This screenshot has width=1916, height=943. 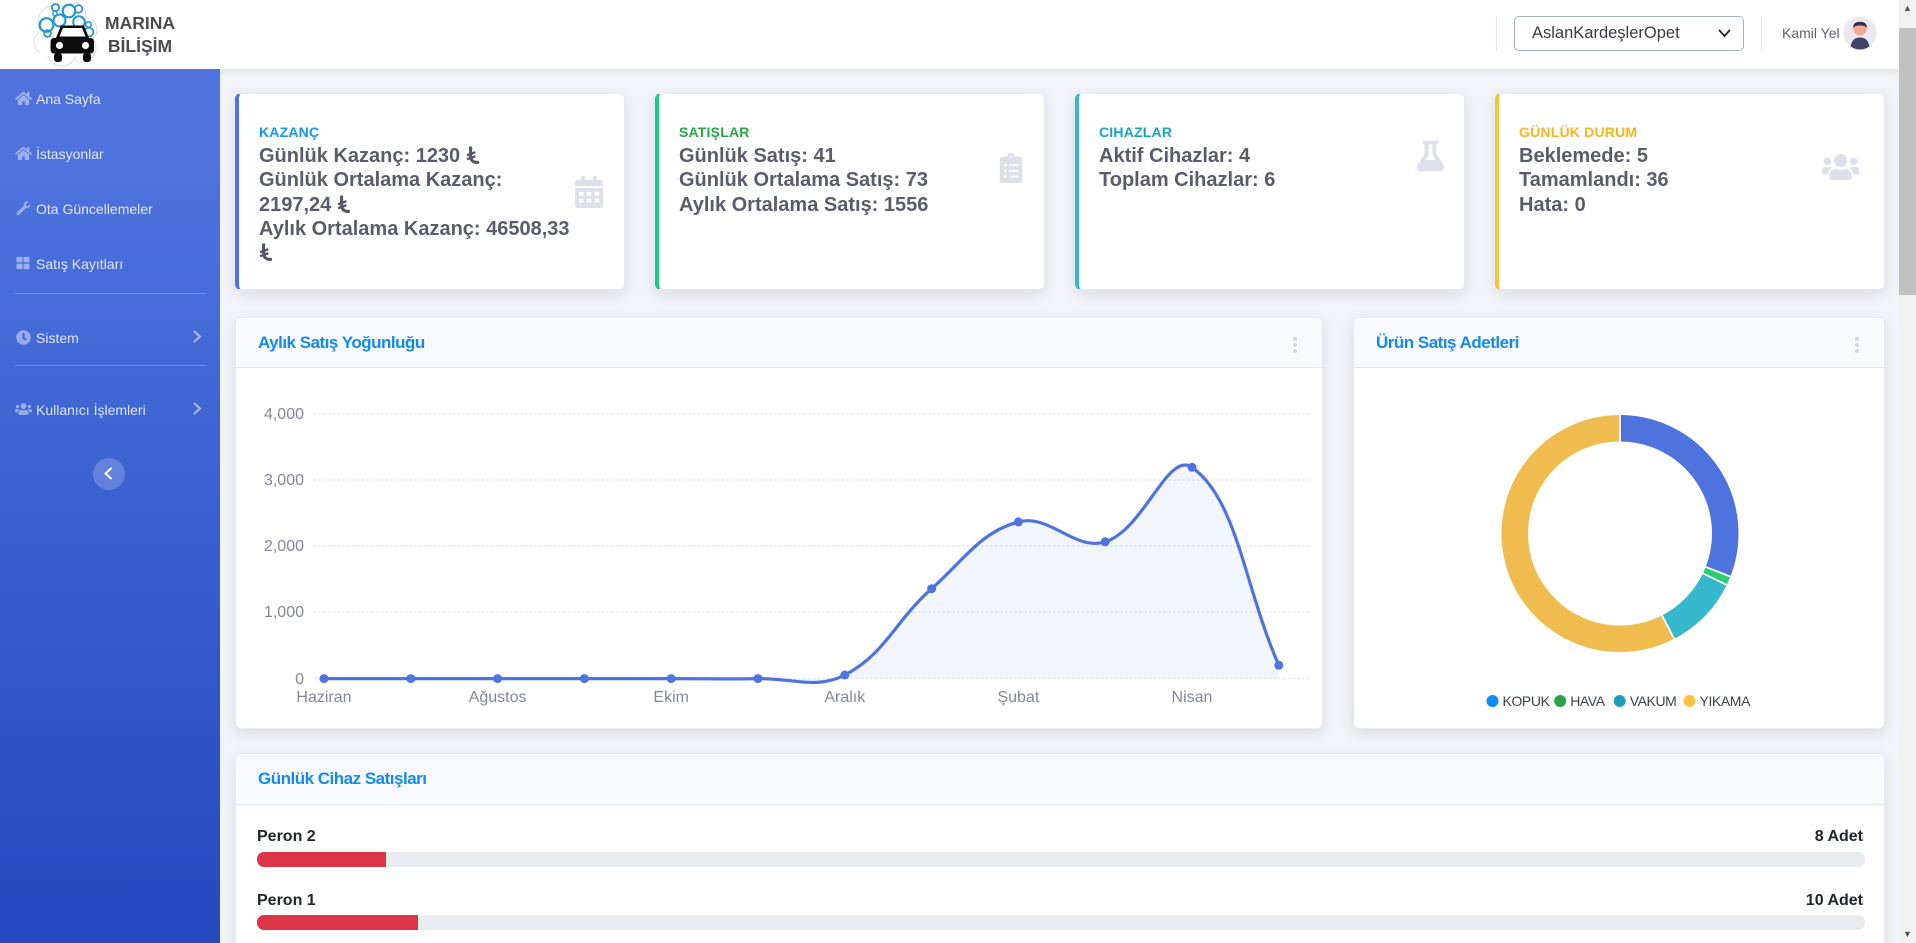 What do you see at coordinates (845, 697) in the screenshot?
I see `svg-text: Aralık` at bounding box center [845, 697].